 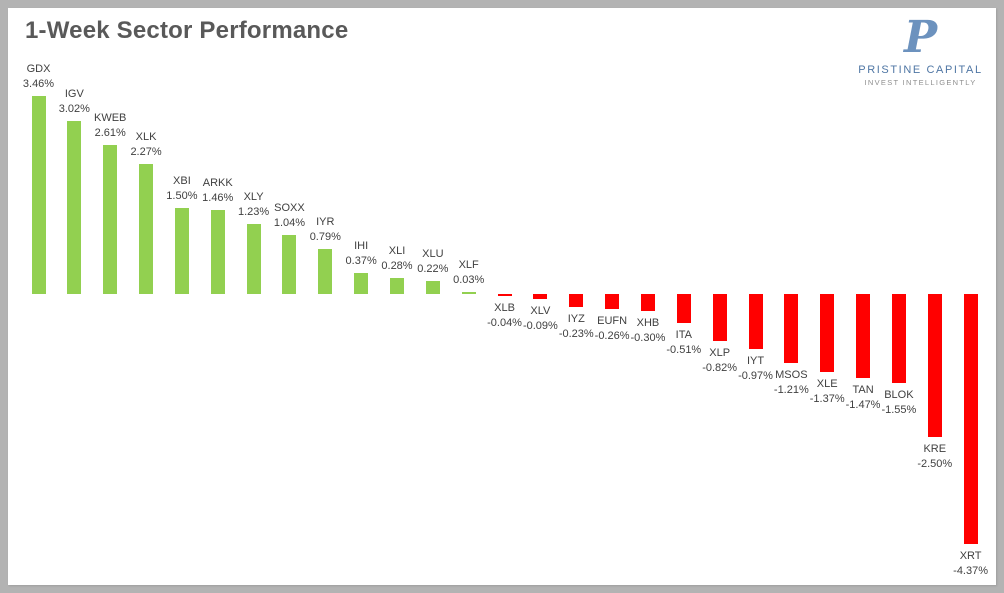 I want to click on bar-value-text: 3.46%, so click(x=38, y=84).